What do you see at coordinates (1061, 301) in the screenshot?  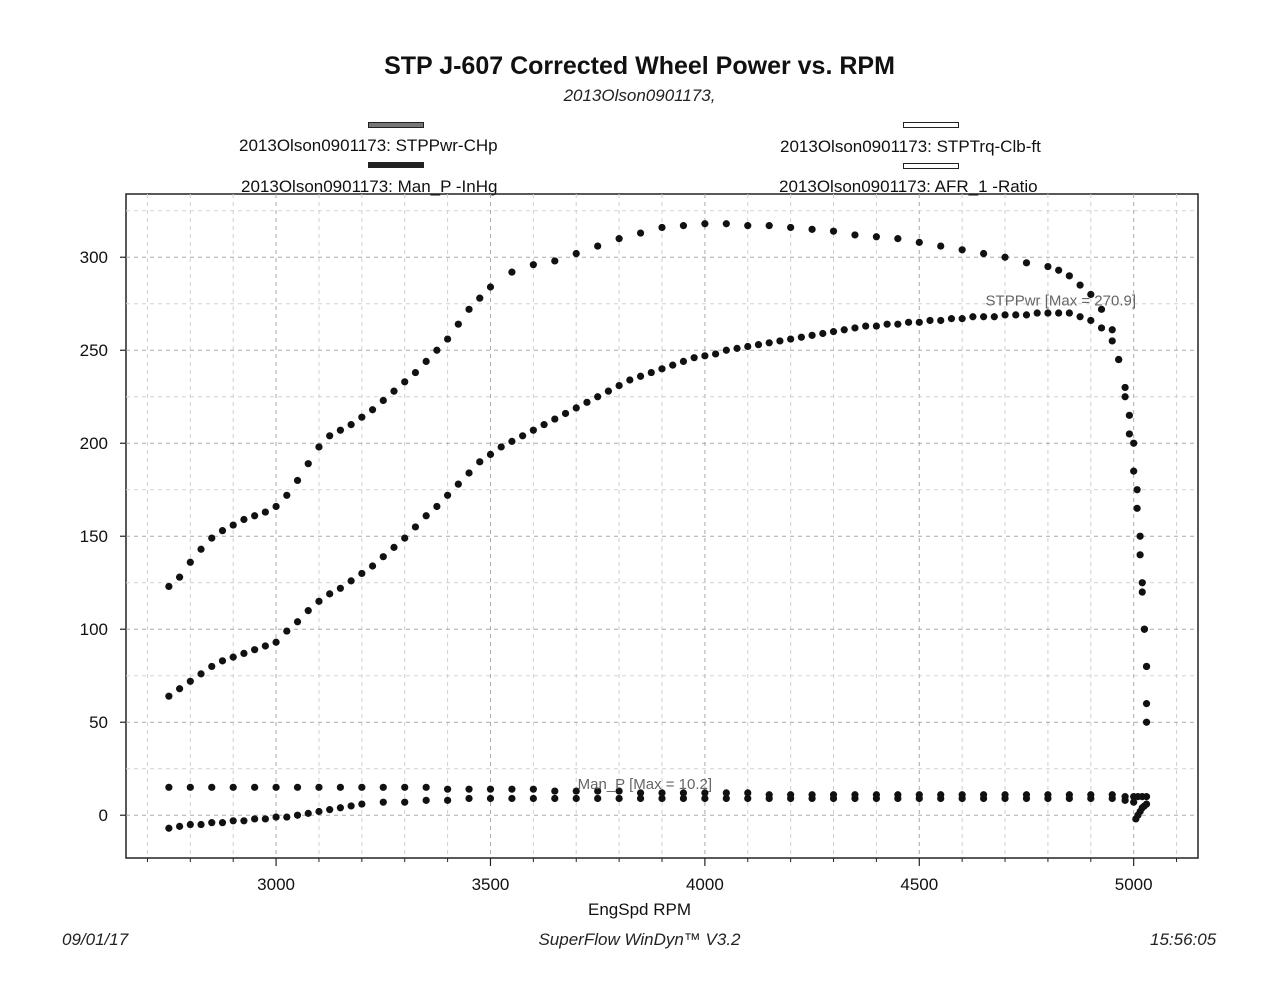 I see `chart-annotation: STPPwr [Max = 270.9]` at bounding box center [1061, 301].